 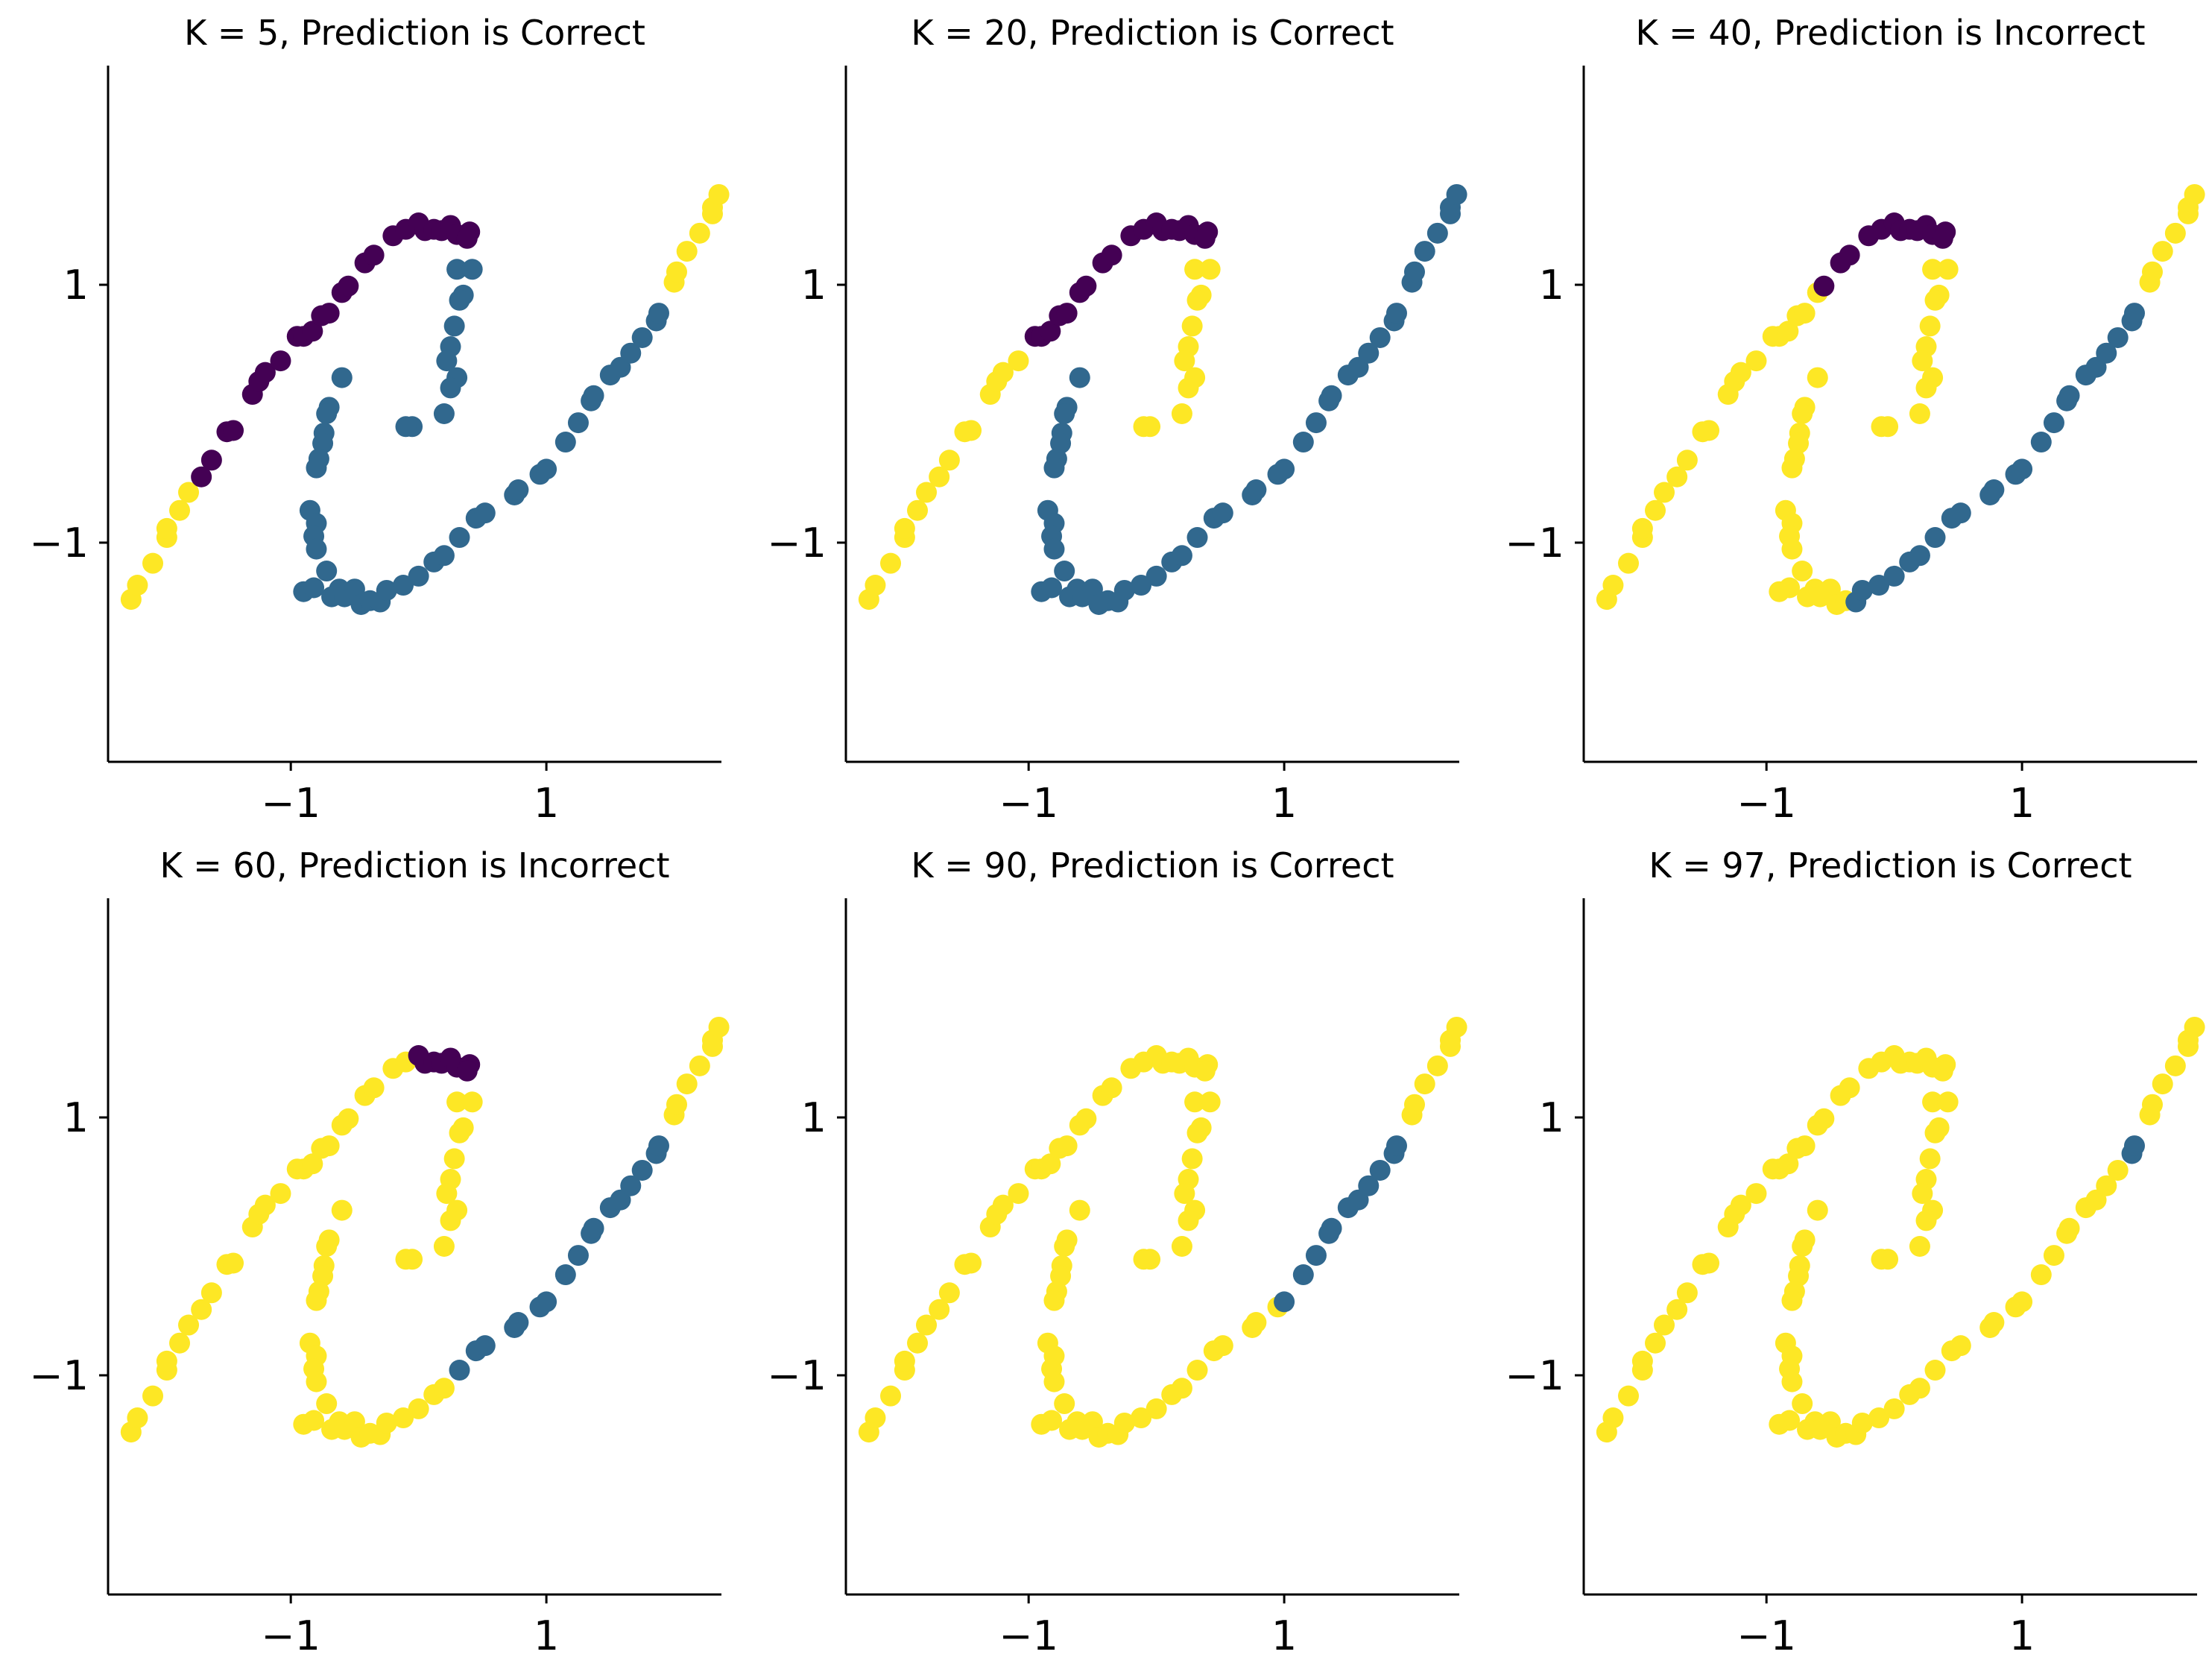 I want to click on subplot-title: K = 5, Prediction is Correct, so click(x=414, y=33).